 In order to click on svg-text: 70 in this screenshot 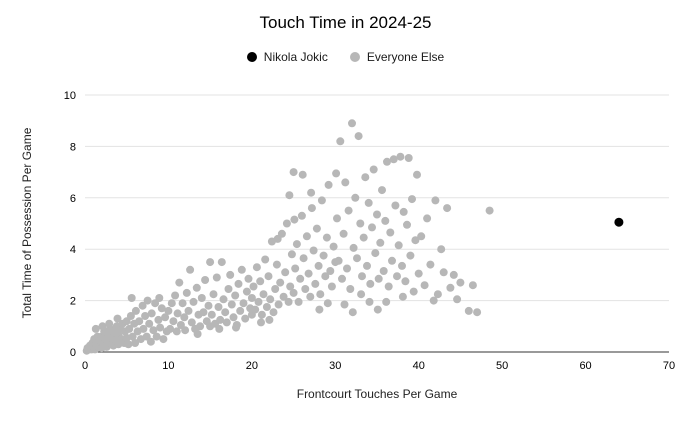, I will do `click(669, 366)`.